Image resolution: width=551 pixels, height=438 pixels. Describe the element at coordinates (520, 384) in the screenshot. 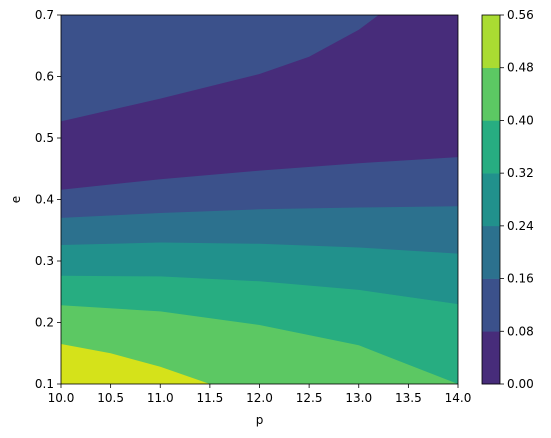

I see `colorbar-tick-label: 0.00` at that location.